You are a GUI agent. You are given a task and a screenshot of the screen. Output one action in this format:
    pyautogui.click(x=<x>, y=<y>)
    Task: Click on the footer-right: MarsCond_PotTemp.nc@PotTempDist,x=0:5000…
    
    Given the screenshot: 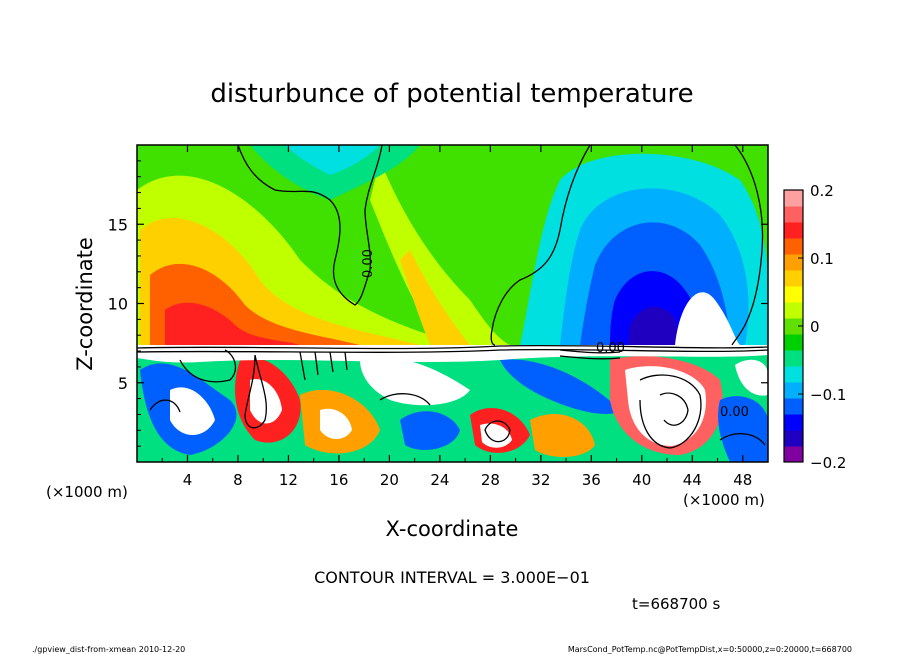 What is the action you would take?
    pyautogui.click(x=710, y=649)
    